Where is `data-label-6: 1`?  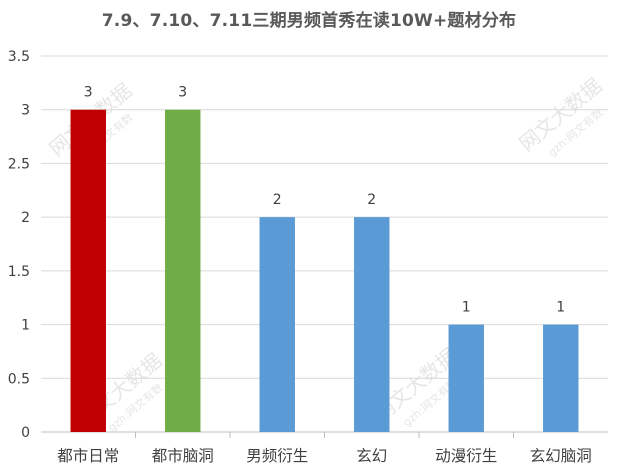 data-label-6: 1 is located at coordinates (560, 308).